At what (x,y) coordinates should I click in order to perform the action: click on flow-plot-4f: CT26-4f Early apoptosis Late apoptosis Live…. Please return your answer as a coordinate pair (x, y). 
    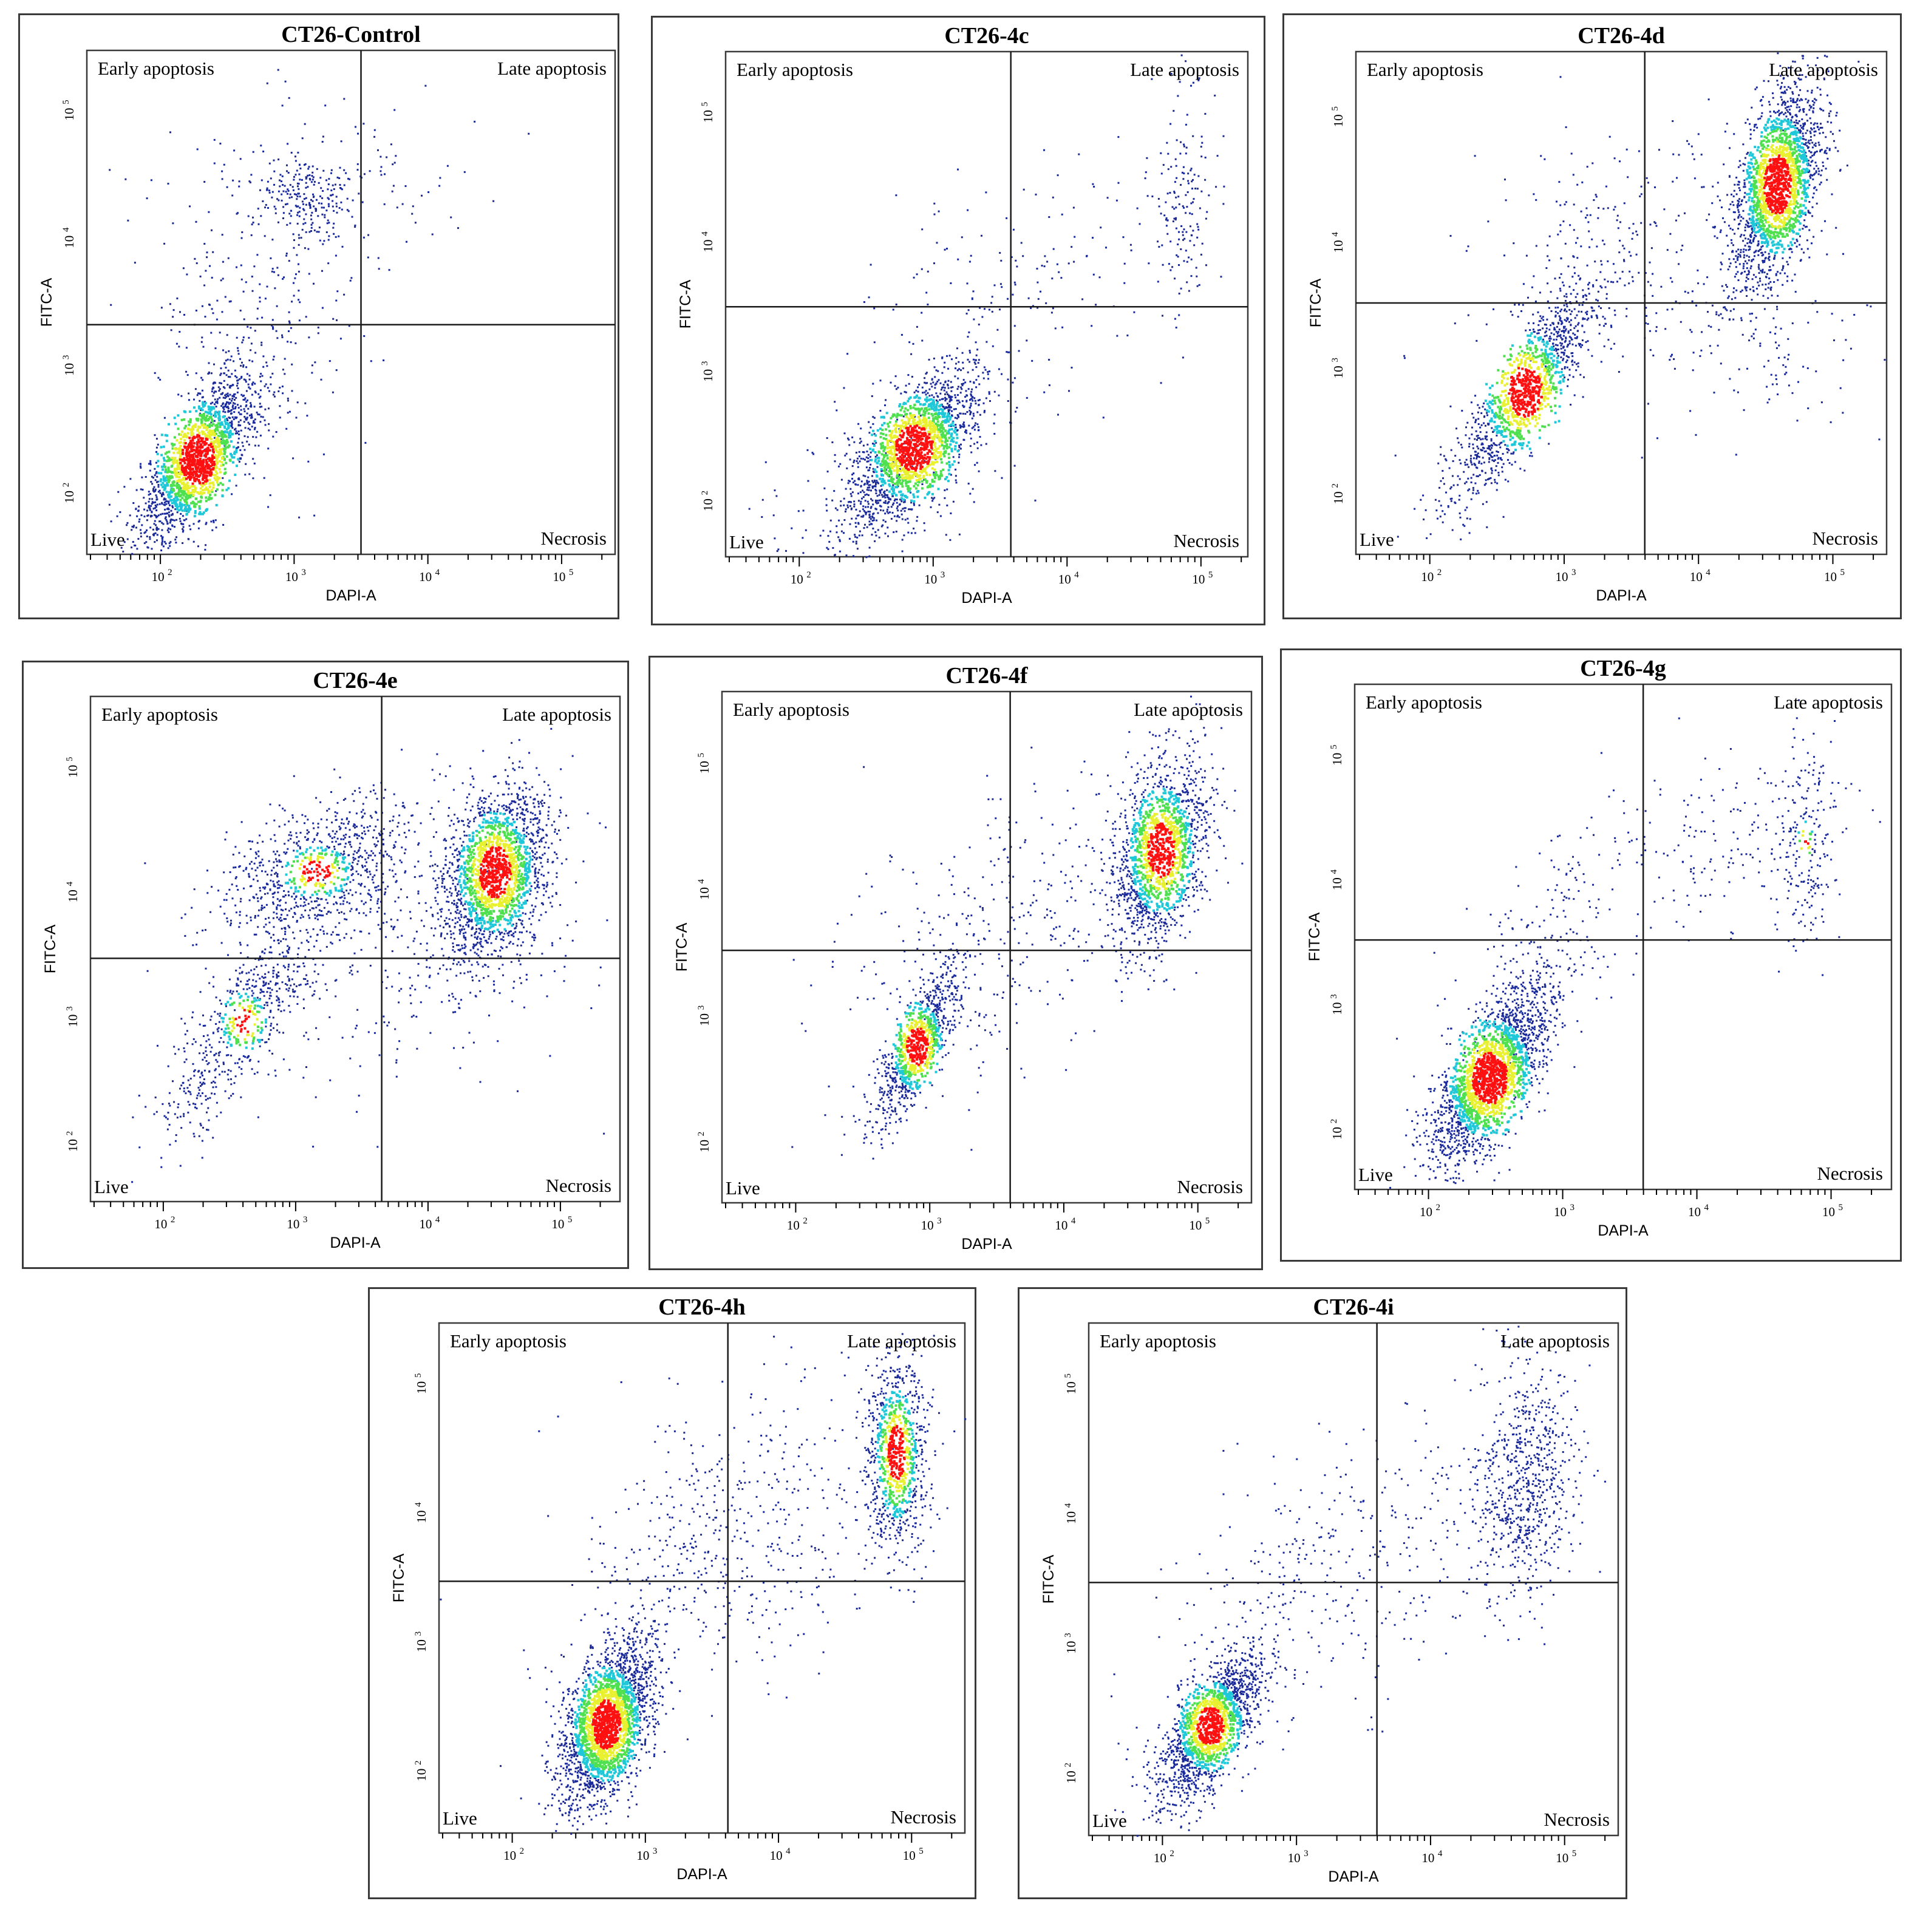
    Looking at the image, I should click on (963, 958).